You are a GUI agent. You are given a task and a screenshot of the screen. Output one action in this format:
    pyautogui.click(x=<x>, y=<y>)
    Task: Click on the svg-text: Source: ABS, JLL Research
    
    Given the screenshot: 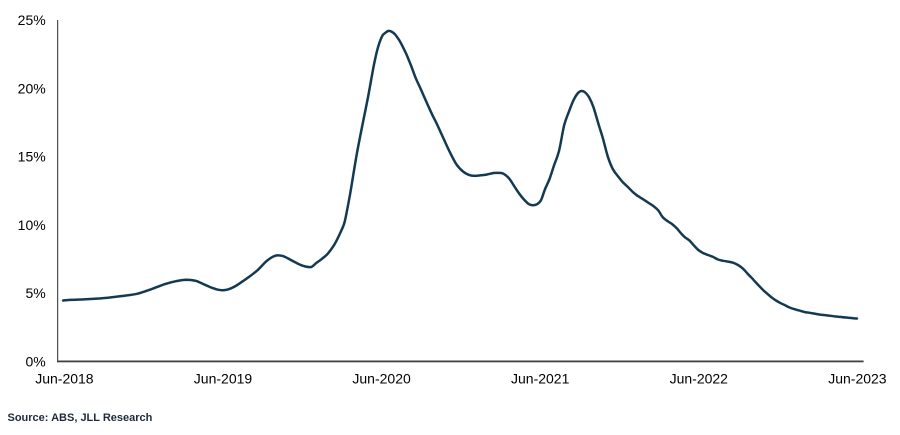 What is the action you would take?
    pyautogui.click(x=80, y=418)
    